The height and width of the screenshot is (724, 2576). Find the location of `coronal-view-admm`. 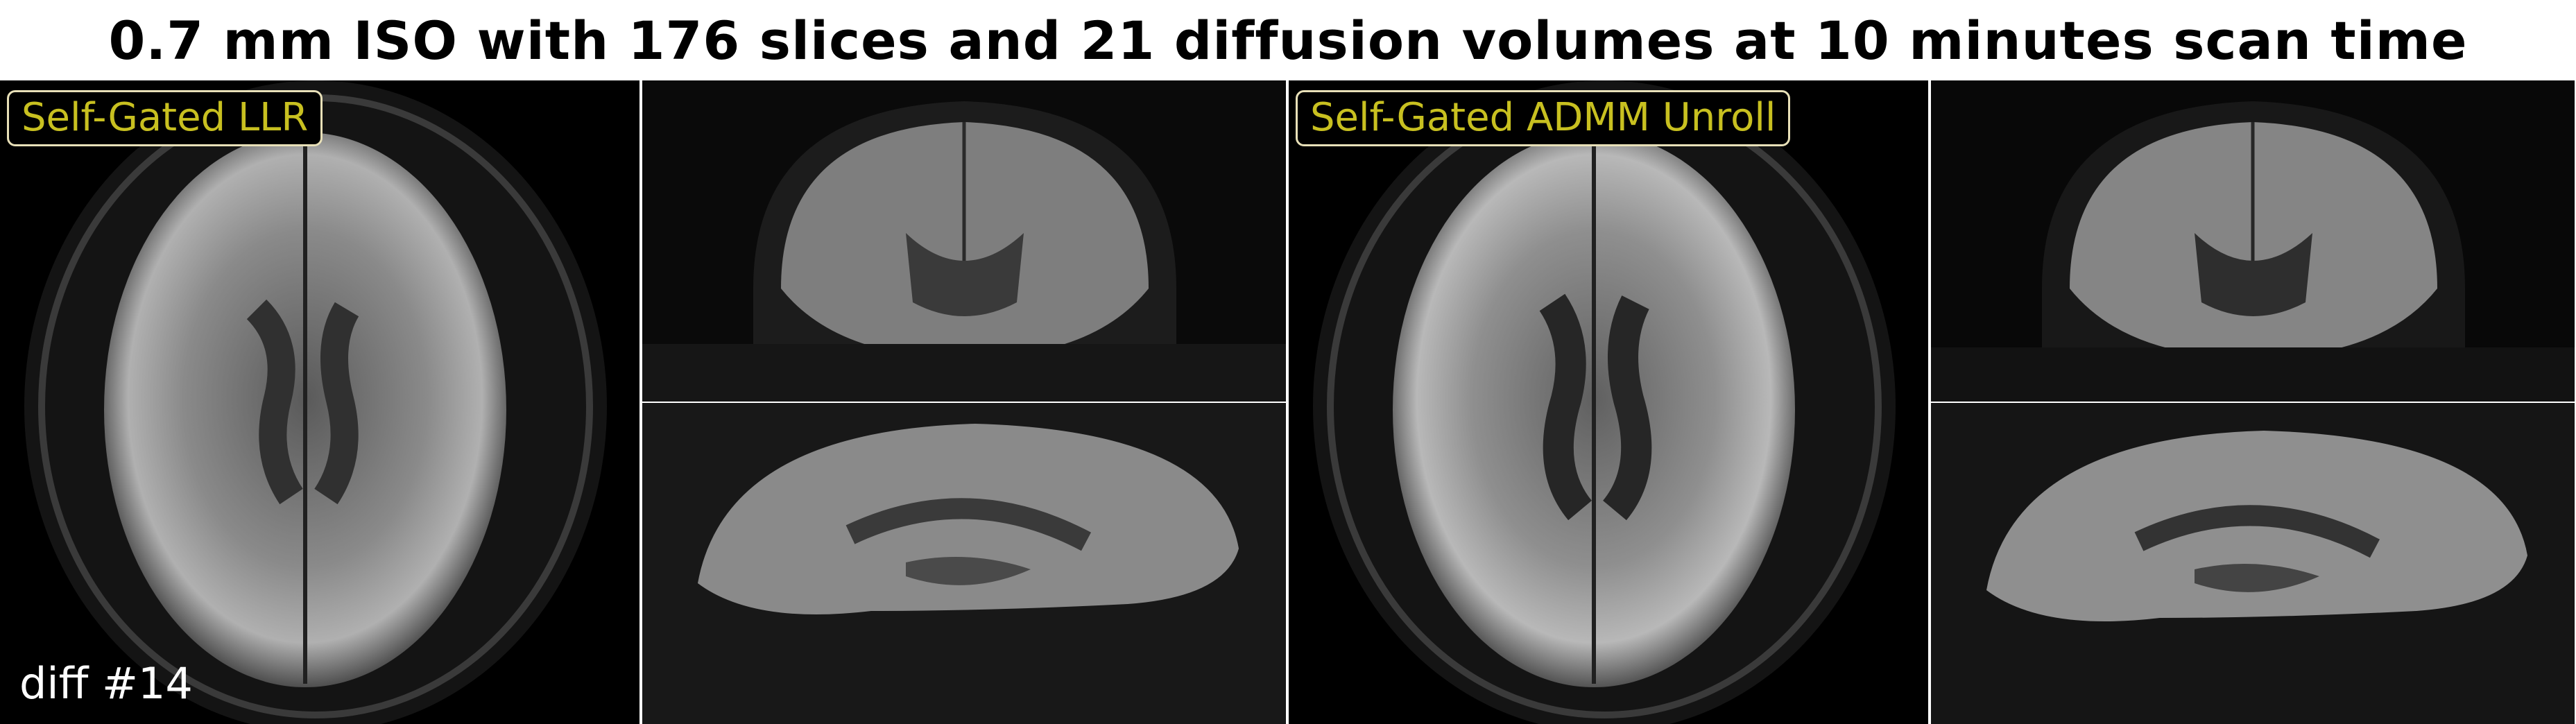

coronal-view-admm is located at coordinates (2253, 241).